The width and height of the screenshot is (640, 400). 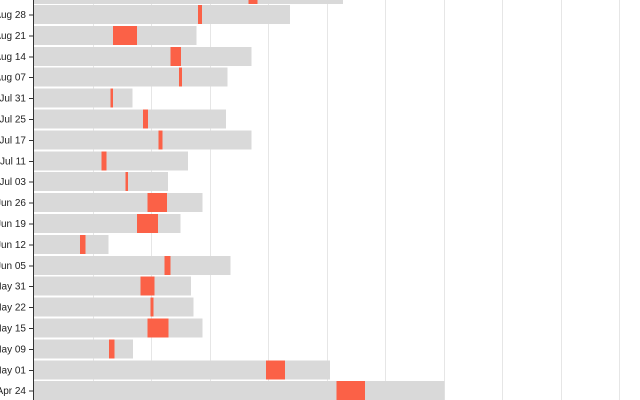 What do you see at coordinates (13, 329) in the screenshot?
I see `category-label: May 15` at bounding box center [13, 329].